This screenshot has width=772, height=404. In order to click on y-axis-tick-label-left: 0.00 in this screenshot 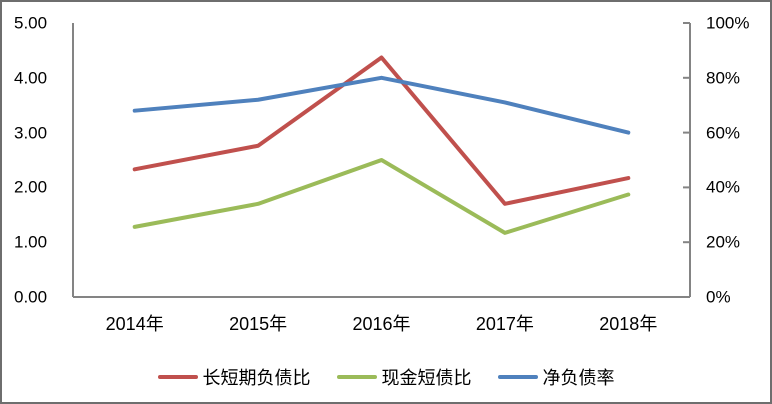, I will do `click(31, 297)`.